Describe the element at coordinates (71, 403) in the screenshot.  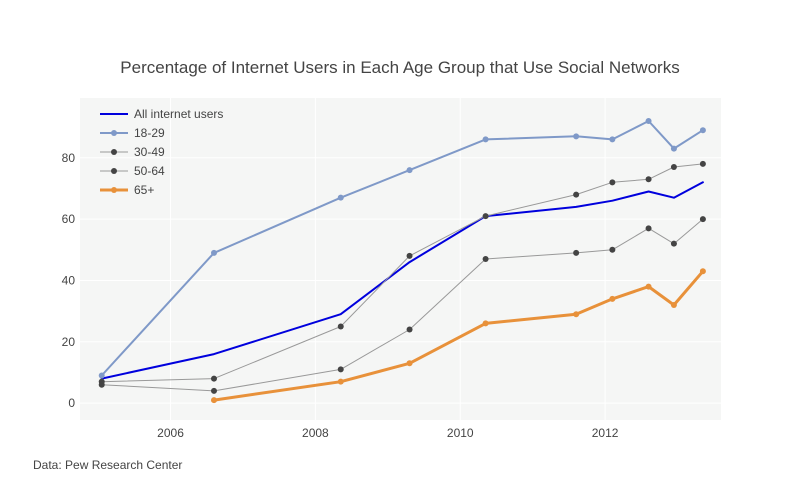
I see `y-tick-label: 0` at that location.